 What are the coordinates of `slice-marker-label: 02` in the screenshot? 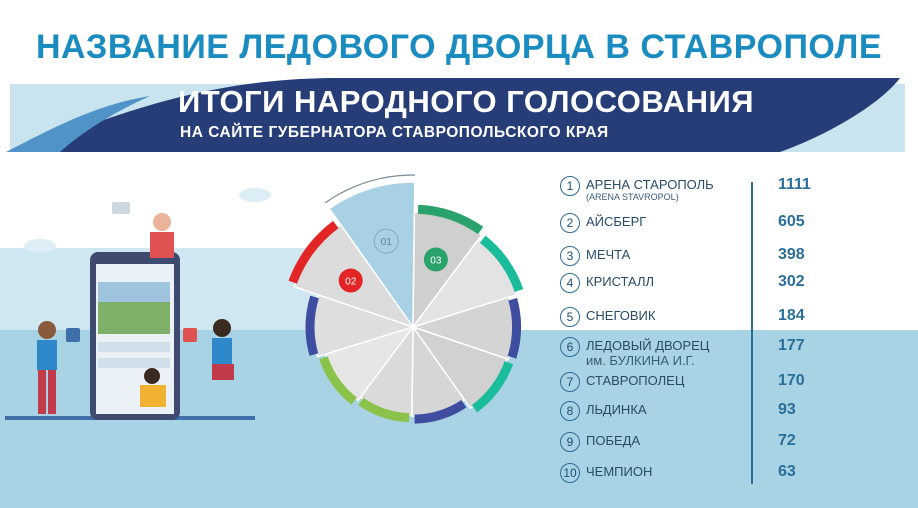 It's located at (351, 282).